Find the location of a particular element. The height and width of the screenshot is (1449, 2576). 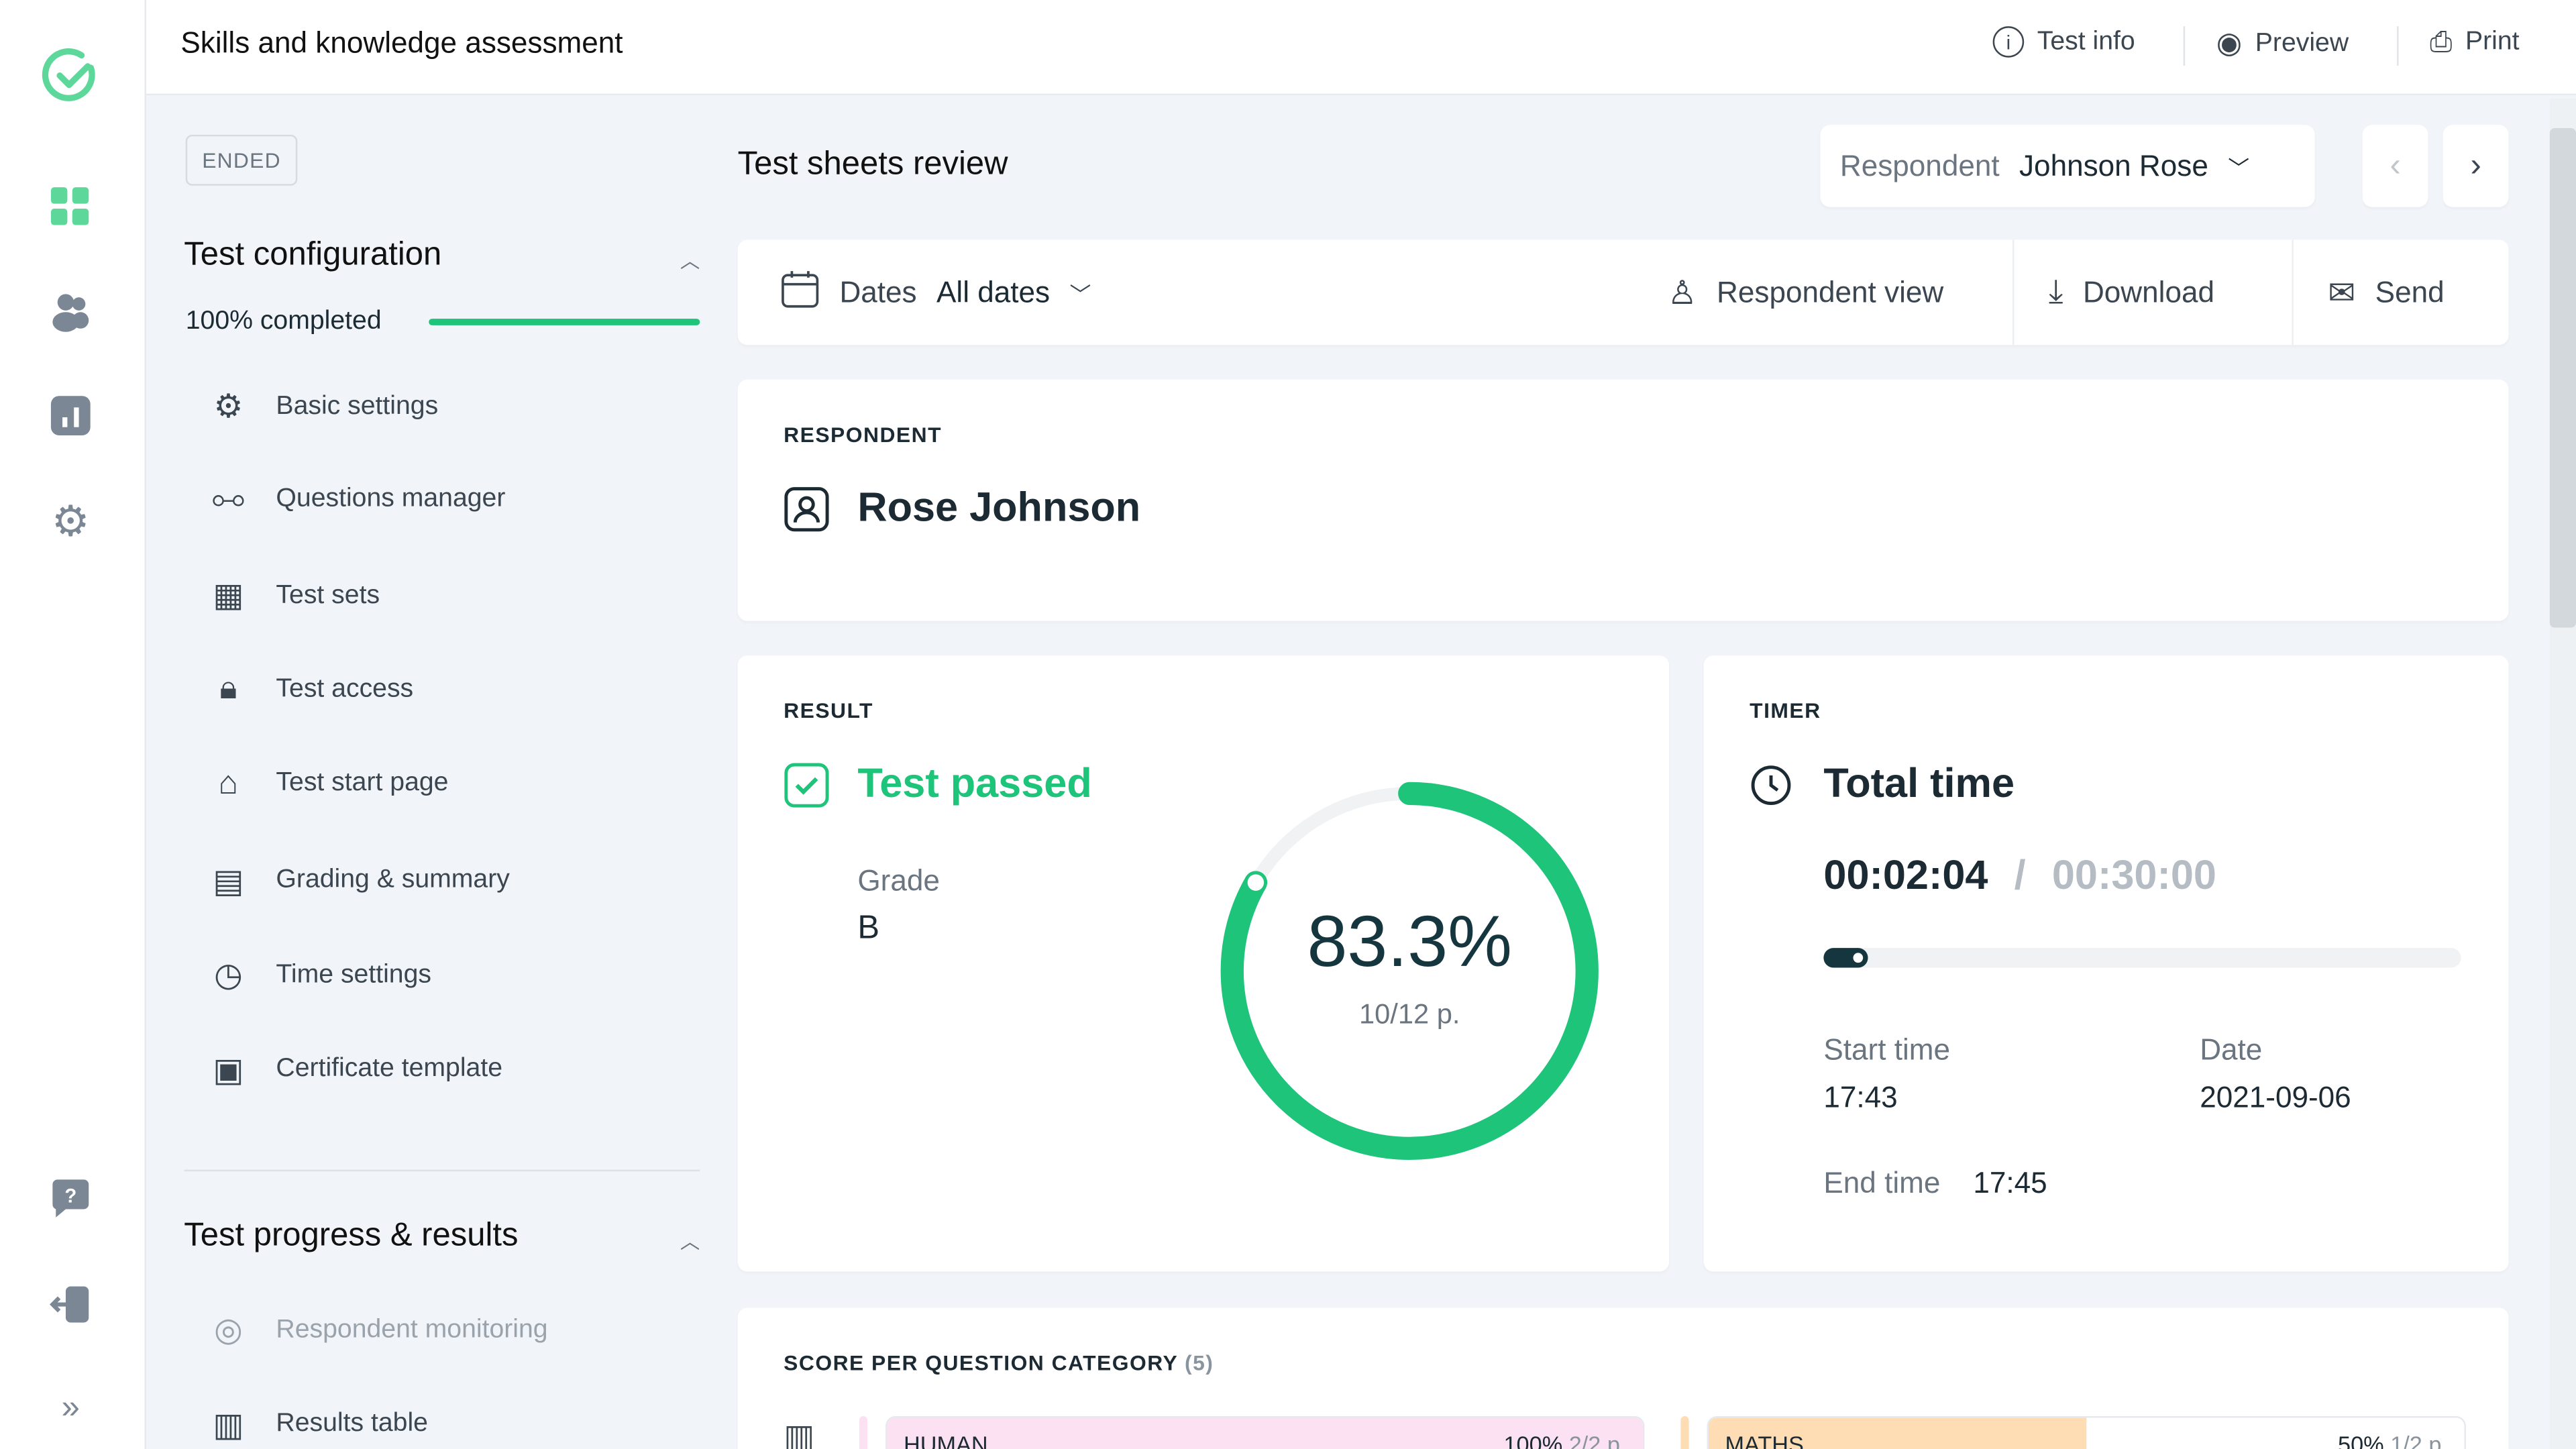

donut-knob is located at coordinates (1256, 882).